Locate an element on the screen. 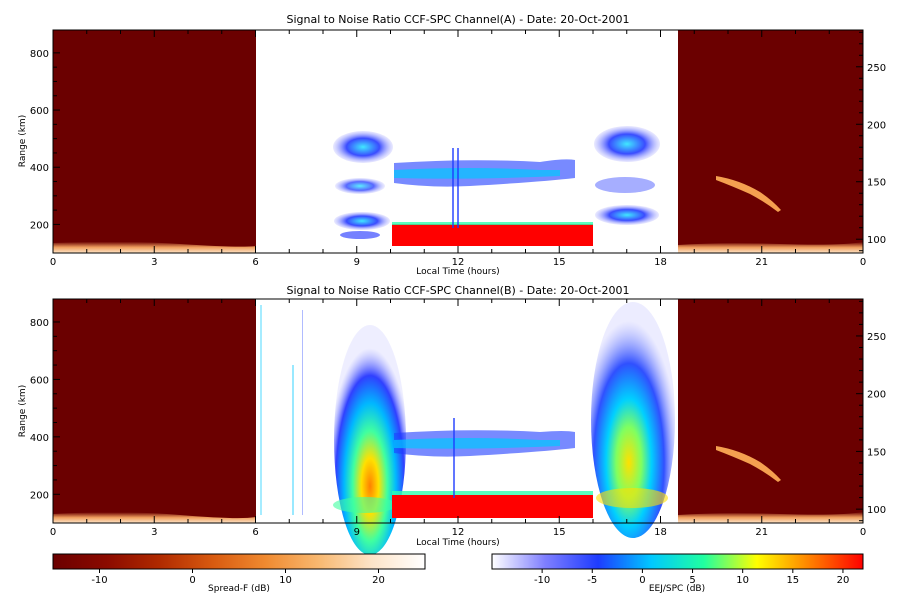 The height and width of the screenshot is (600, 900). panel-a-eej is located at coordinates (492, 197).